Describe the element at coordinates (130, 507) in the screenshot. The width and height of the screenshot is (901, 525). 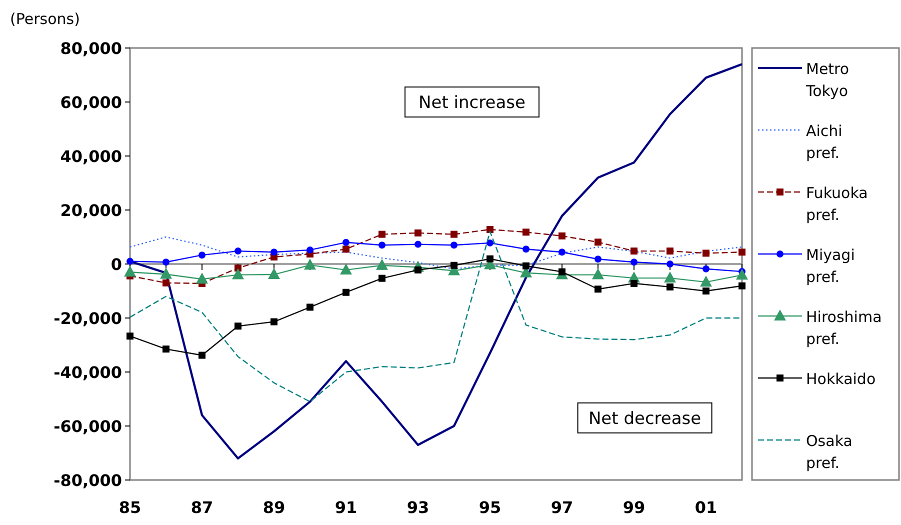
I see `x-tick-label: 85` at that location.